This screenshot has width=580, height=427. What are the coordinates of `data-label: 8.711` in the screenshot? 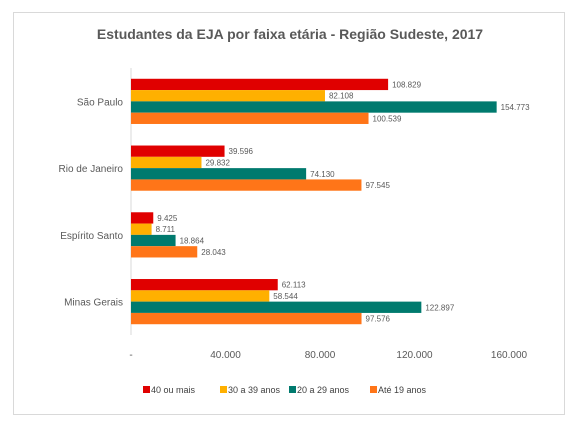 It's located at (166, 229).